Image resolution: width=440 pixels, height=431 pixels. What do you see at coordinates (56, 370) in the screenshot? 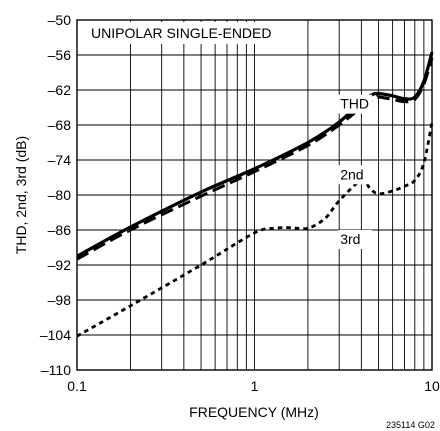
I see `y-tick-label: –110` at bounding box center [56, 370].